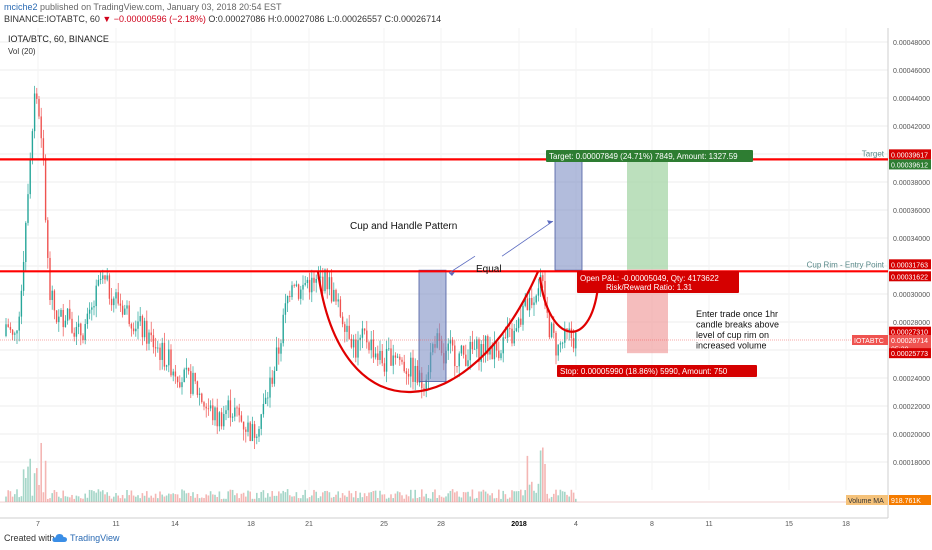 The image size is (932, 550). Describe the element at coordinates (527, 238) in the screenshot. I see `equal-arrow-right` at that location.